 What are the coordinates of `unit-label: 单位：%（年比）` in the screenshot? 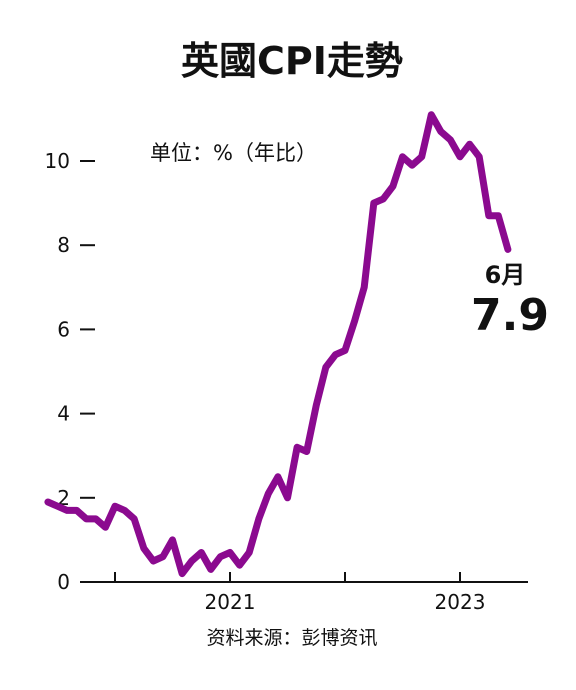 It's located at (233, 153).